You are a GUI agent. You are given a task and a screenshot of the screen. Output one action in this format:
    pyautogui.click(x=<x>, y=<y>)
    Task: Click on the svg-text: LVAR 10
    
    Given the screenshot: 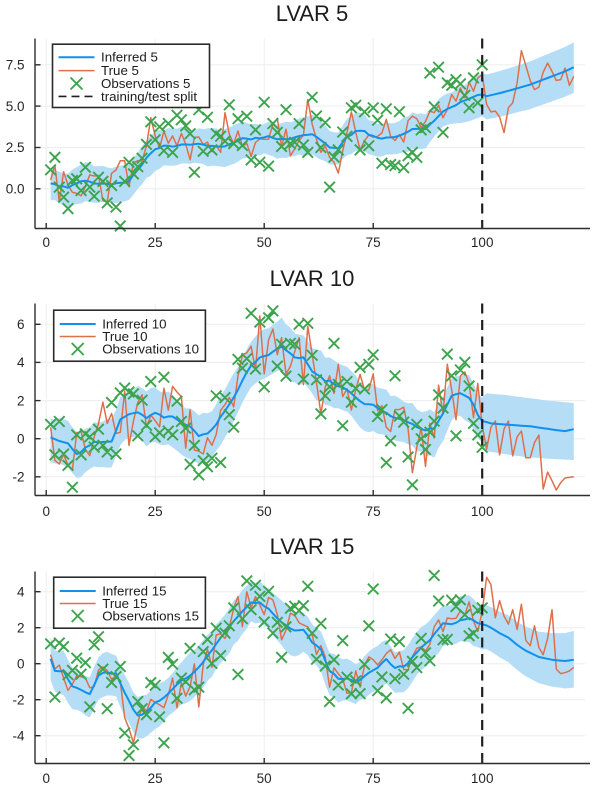 What is the action you would take?
    pyautogui.click(x=312, y=278)
    